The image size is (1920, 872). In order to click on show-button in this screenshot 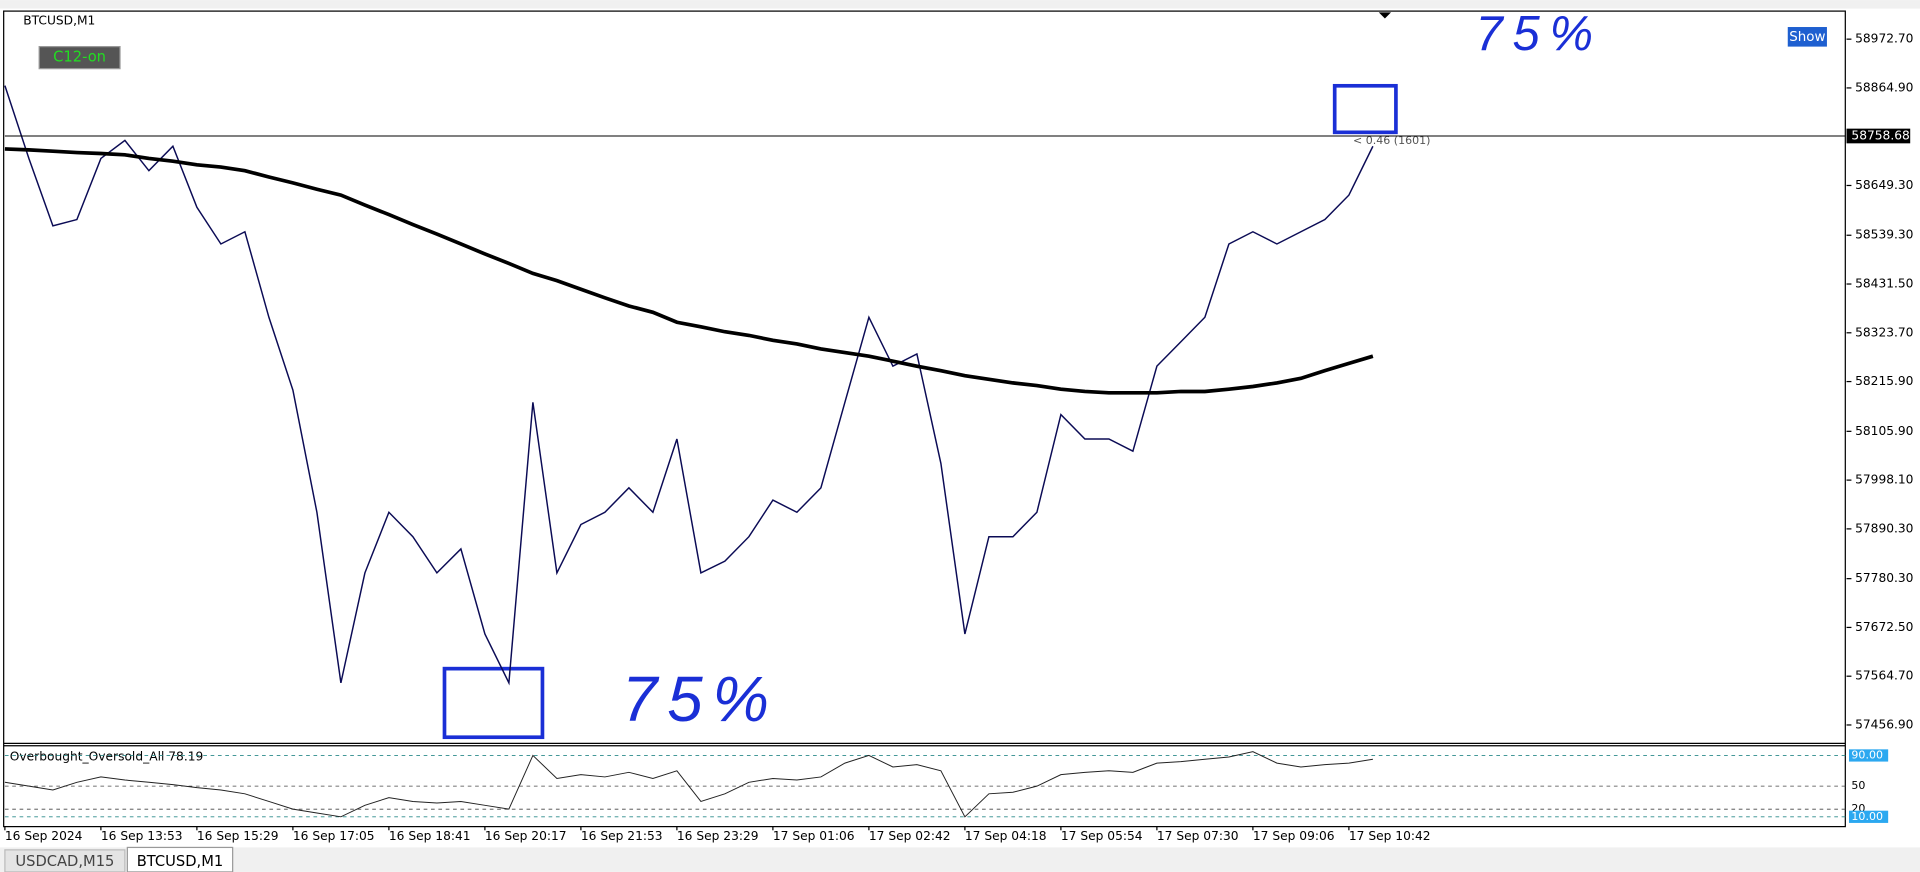, I will do `click(1807, 37)`.